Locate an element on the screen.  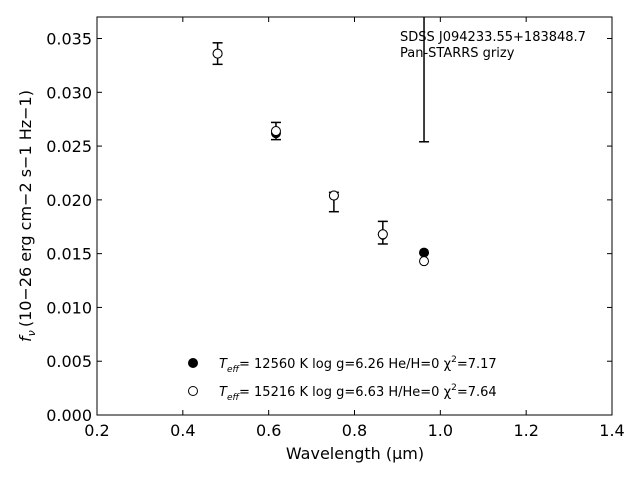
legend-1-eff: eff is located at coordinates (234, 370).